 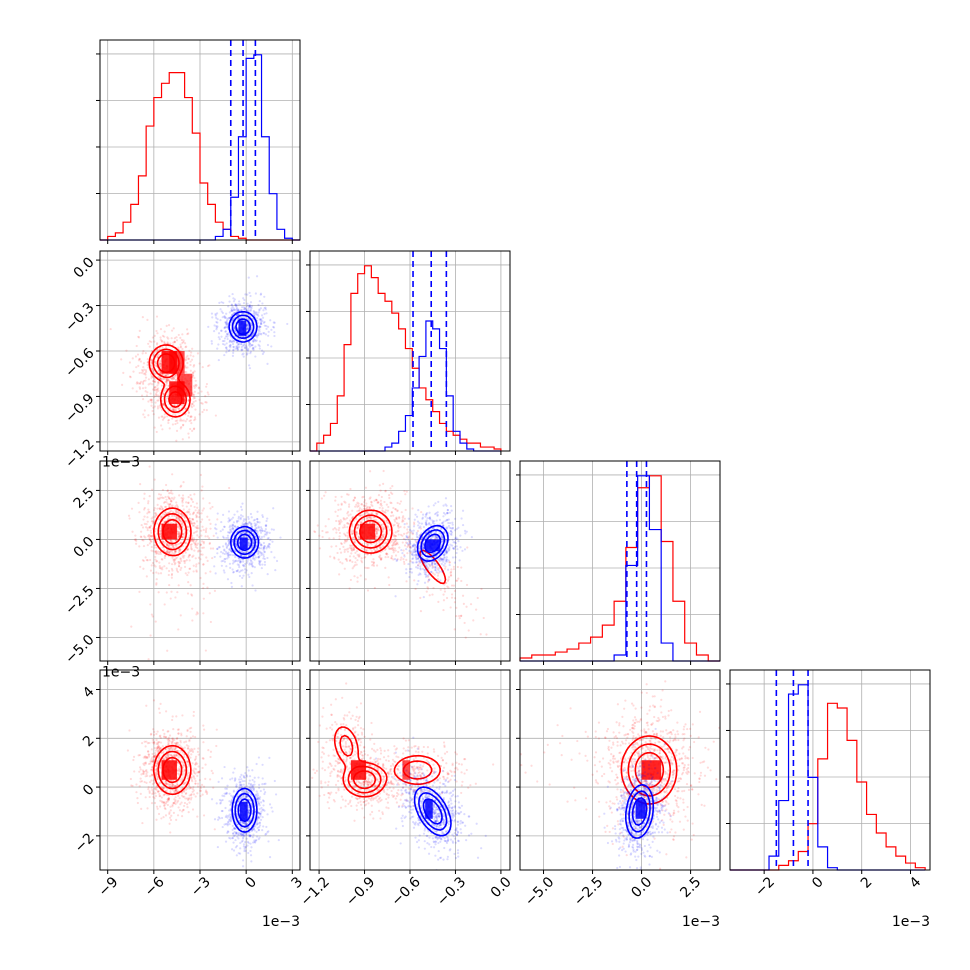 I want to click on x-tick-label: −0.9, so click(x=360, y=891).